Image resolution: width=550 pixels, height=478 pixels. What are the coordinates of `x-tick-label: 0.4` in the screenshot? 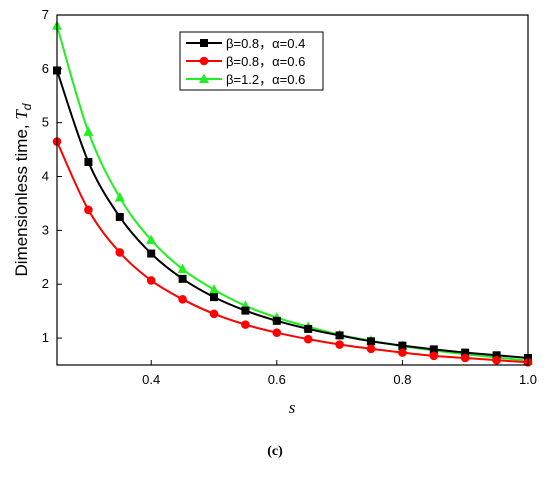 It's located at (151, 379).